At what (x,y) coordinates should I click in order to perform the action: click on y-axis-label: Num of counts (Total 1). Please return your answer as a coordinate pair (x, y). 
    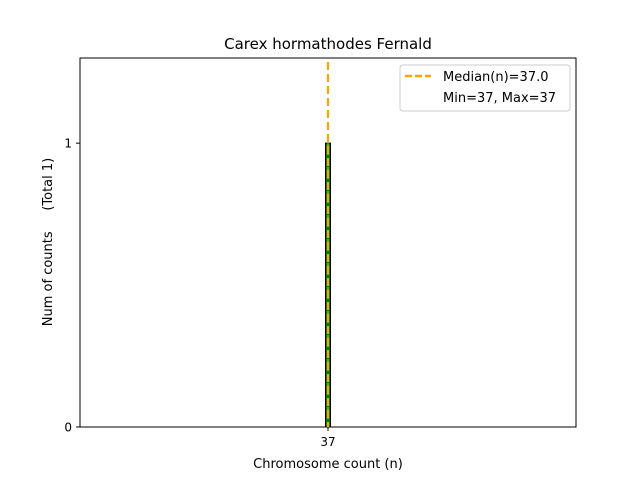
    Looking at the image, I should click on (48, 242).